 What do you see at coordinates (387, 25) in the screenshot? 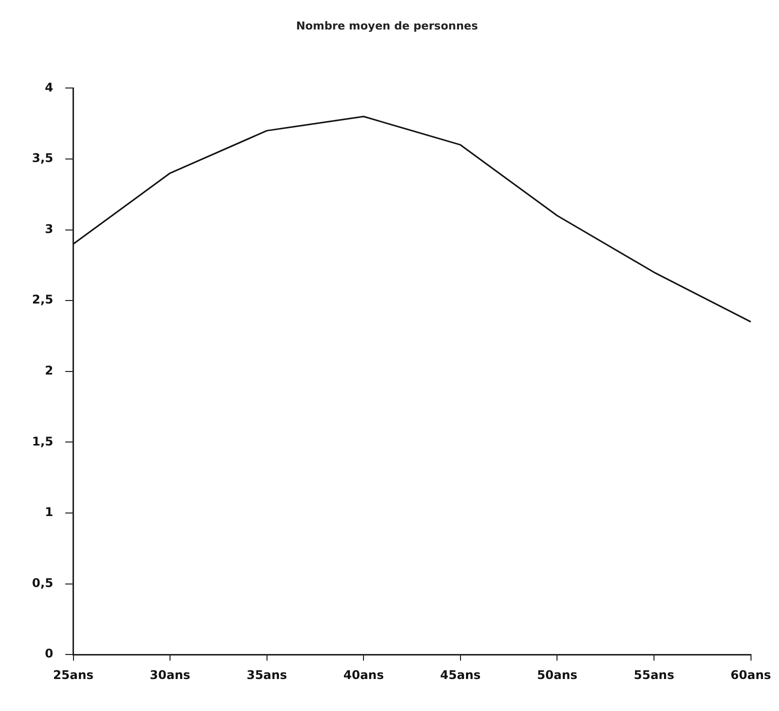
I see `chart-title: Nombre moyen de personnes` at bounding box center [387, 25].